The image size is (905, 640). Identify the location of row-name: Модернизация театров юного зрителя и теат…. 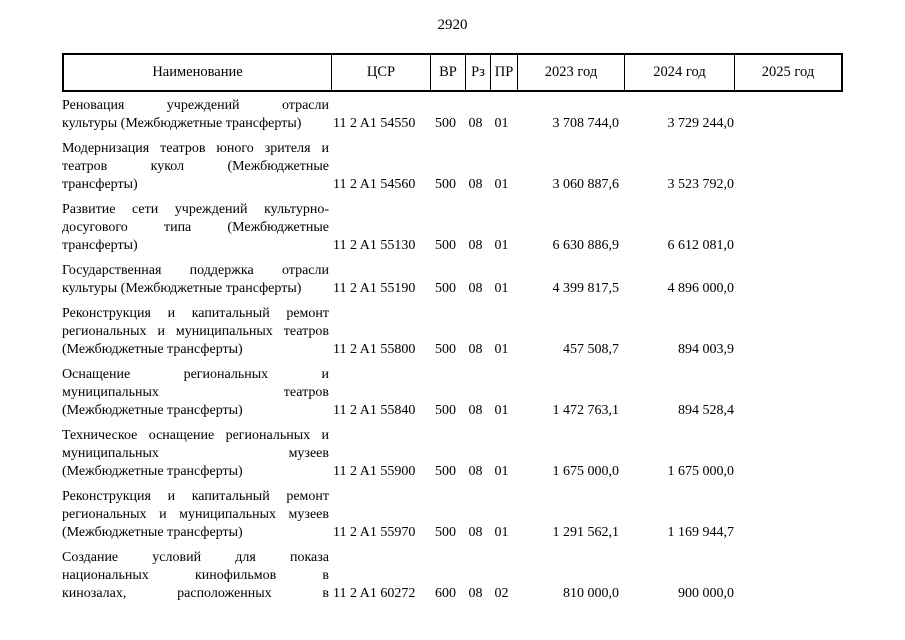
(195, 167).